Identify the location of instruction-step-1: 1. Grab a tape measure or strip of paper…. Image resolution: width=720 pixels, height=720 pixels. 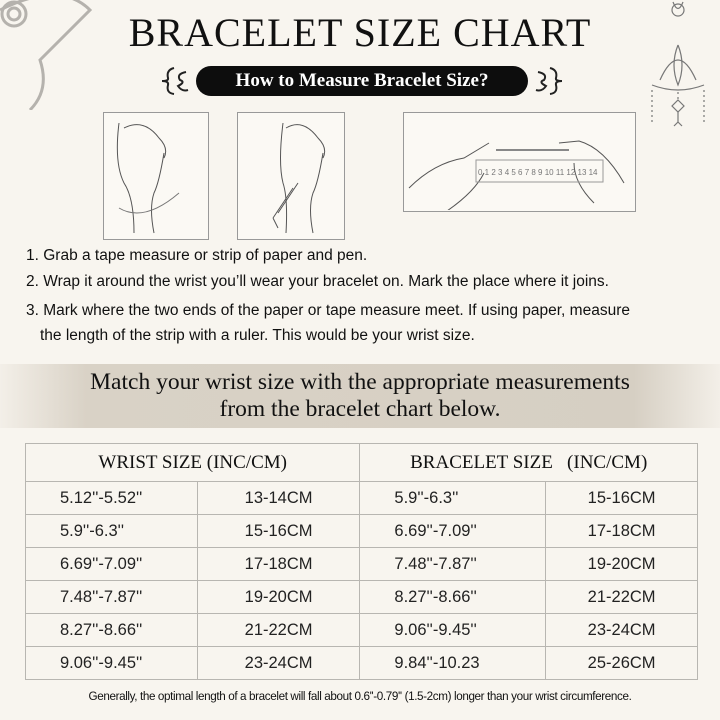
(197, 255).